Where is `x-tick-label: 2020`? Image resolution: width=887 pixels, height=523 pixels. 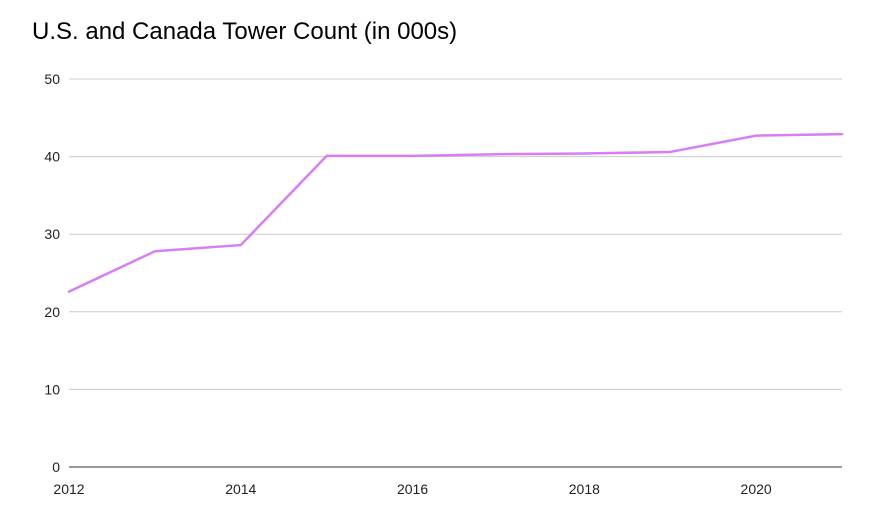 x-tick-label: 2020 is located at coordinates (756, 489).